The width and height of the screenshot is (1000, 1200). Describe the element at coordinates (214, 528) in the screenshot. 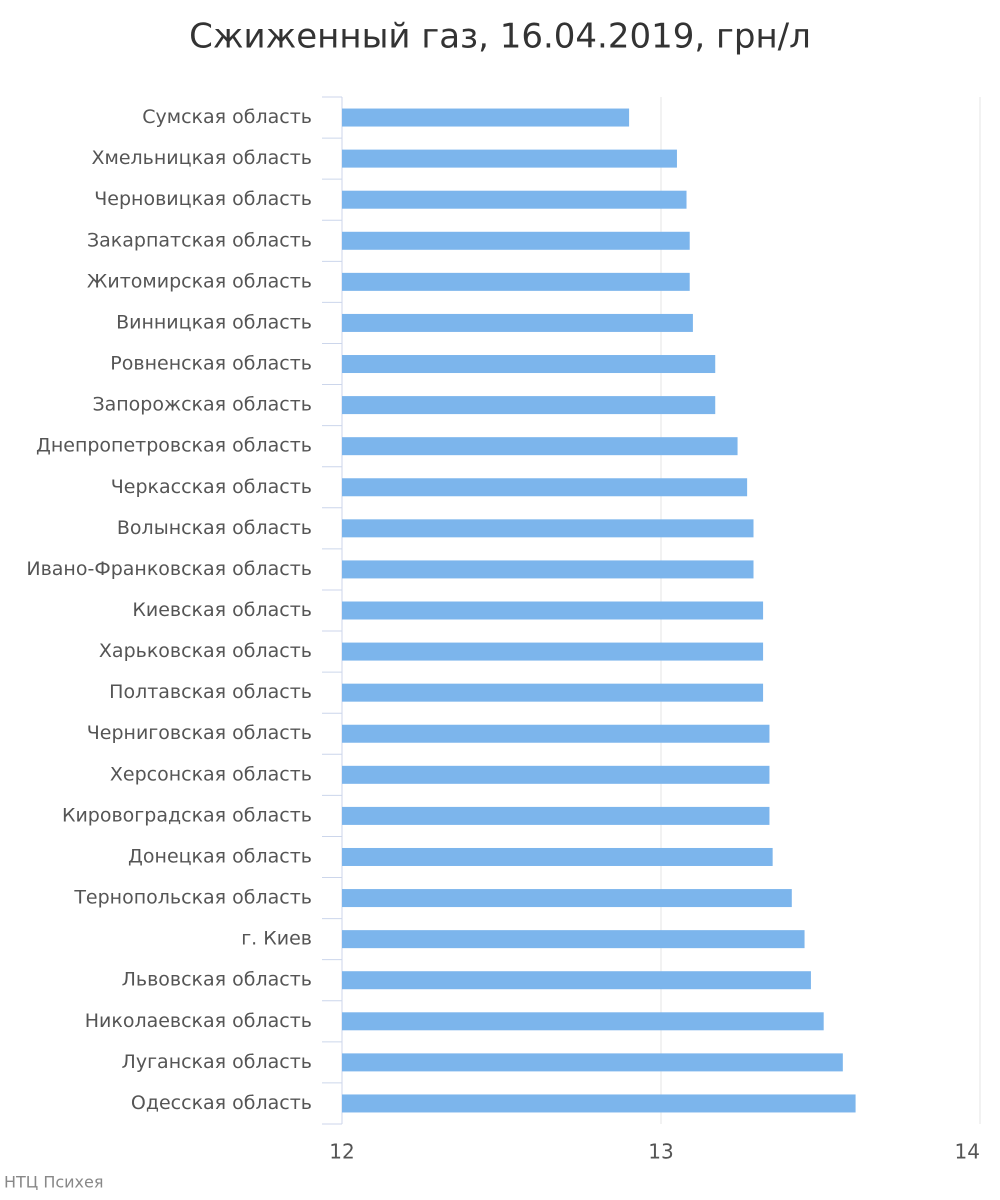

I see `y-tick-label: Волынская область` at that location.